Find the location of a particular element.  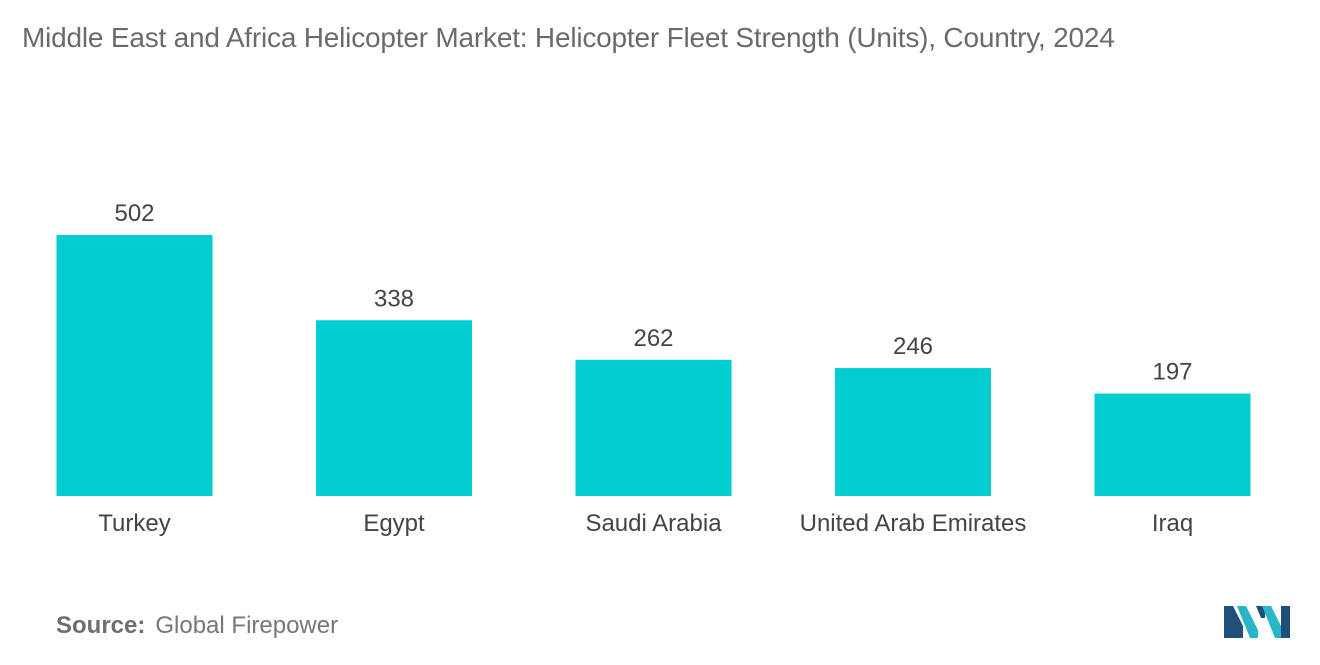

category-label-turkey: Turkey is located at coordinates (134, 523).